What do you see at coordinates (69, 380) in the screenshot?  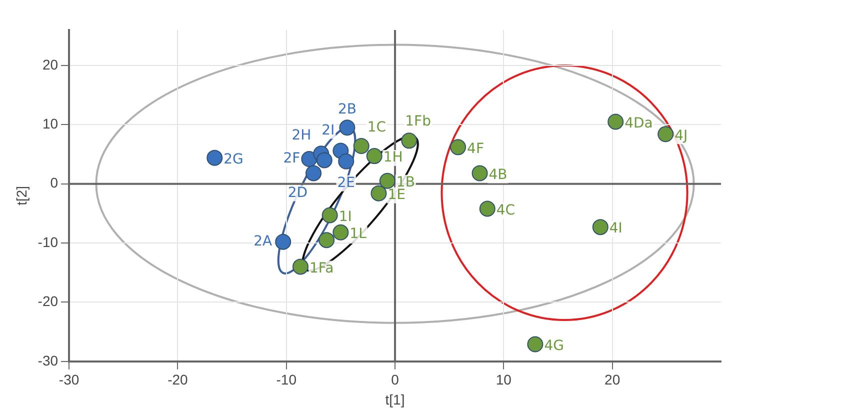 I see `x-tick-label: -30` at bounding box center [69, 380].